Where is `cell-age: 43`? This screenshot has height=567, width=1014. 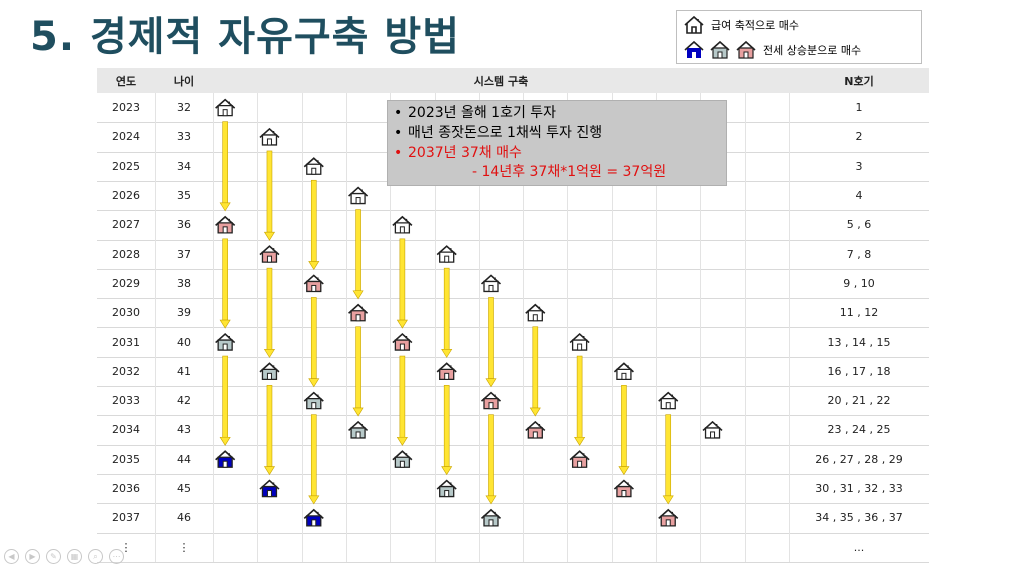
cell-age: 43 is located at coordinates (184, 430).